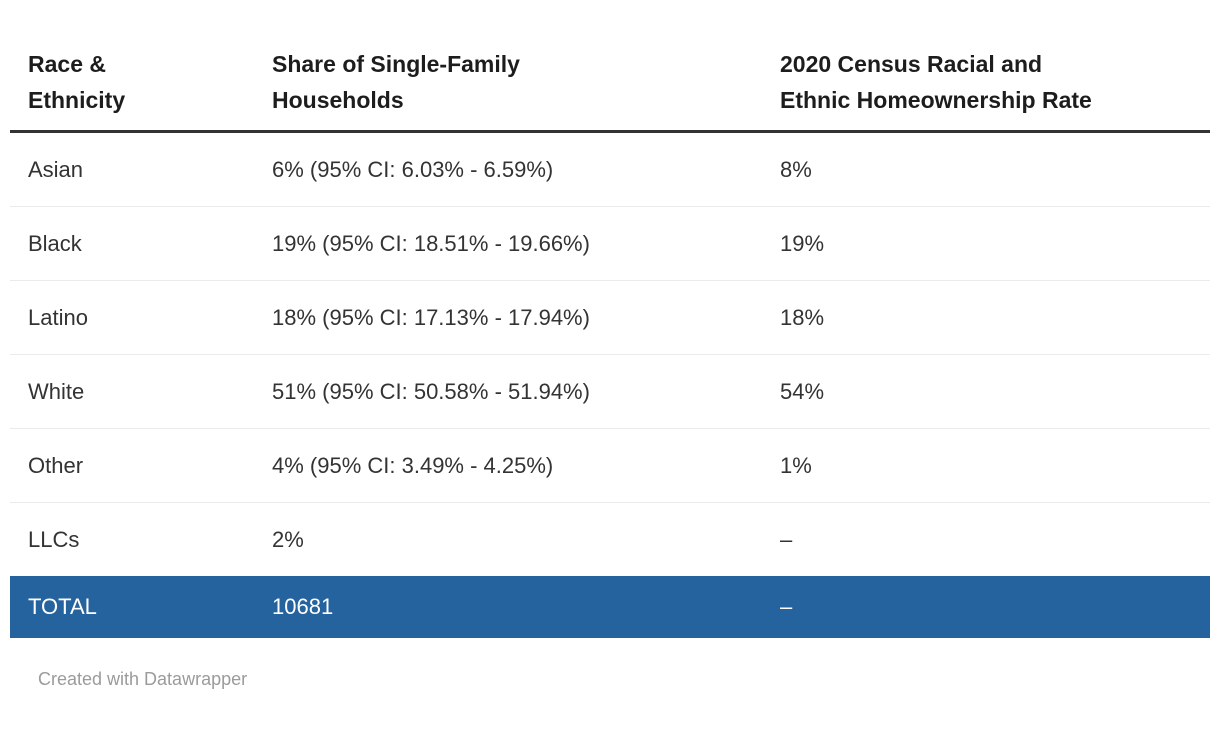 The width and height of the screenshot is (1220, 730). Describe the element at coordinates (62, 606) in the screenshot. I see `total-label-cell: TOTAL` at that location.